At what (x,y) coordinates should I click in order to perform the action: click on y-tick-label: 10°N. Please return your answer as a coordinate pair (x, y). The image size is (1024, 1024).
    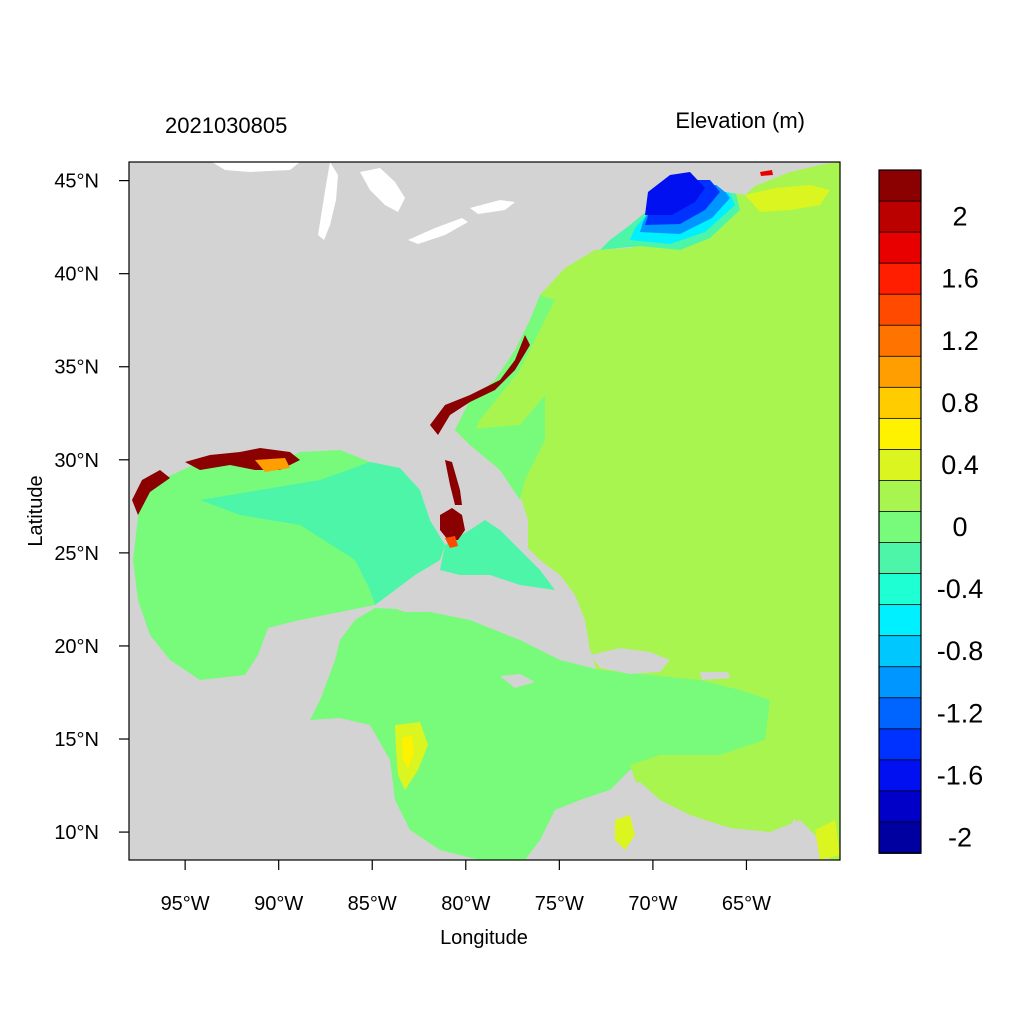
    Looking at the image, I should click on (76, 833).